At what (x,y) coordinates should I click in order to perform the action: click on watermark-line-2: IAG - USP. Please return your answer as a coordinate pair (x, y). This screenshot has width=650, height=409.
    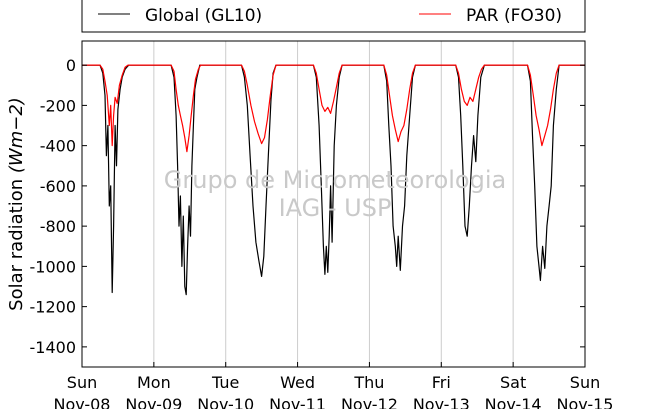
    Looking at the image, I should click on (335, 208).